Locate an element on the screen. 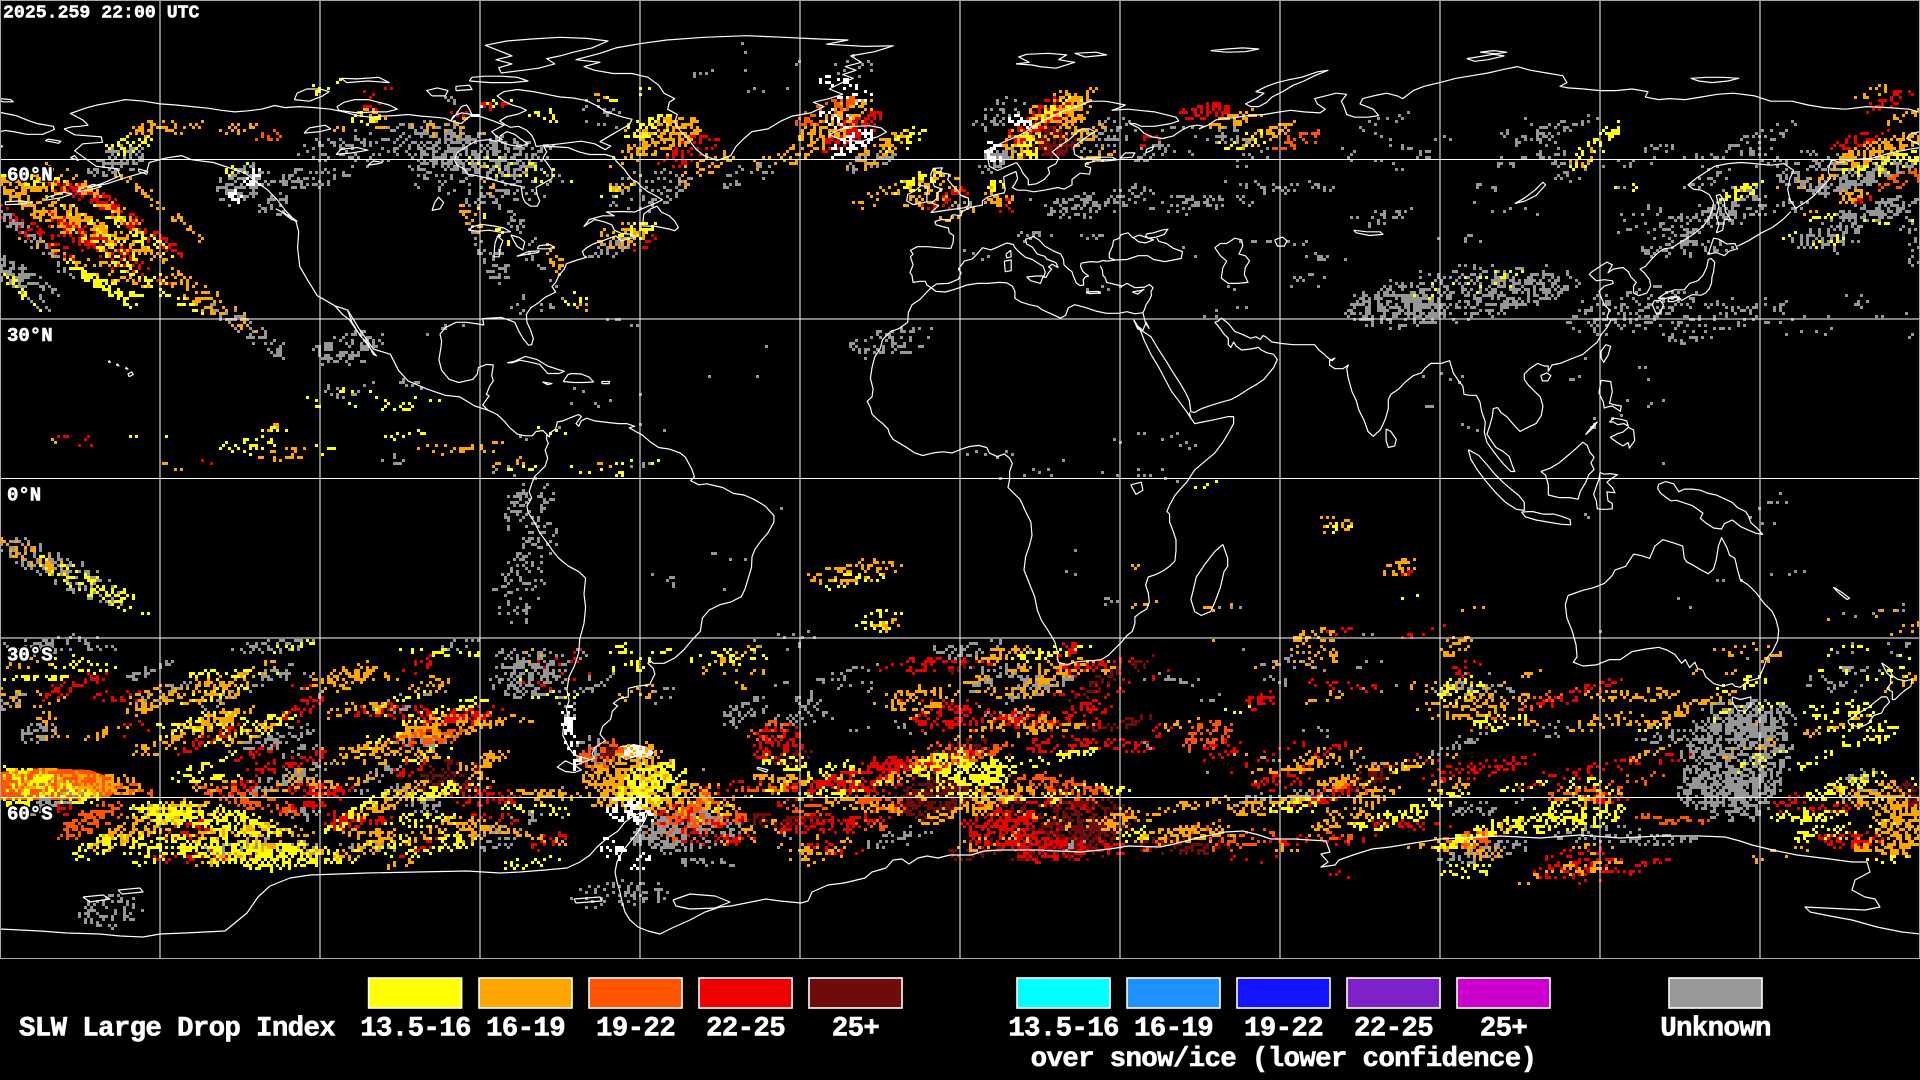 Image resolution: width=1920 pixels, height=1080 pixels. svg-text: Unknown is located at coordinates (1715, 1029).